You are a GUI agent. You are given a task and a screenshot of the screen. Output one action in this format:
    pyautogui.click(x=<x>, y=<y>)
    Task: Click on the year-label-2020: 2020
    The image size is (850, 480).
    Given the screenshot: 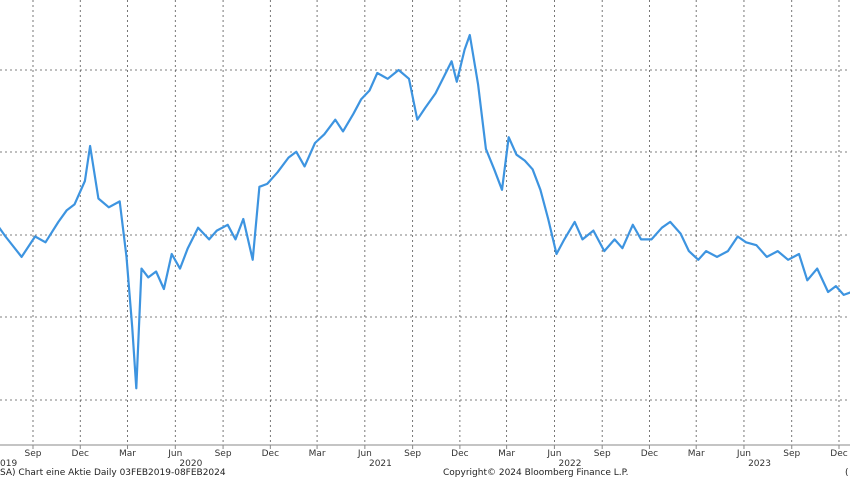 What is the action you would take?
    pyautogui.click(x=190, y=464)
    